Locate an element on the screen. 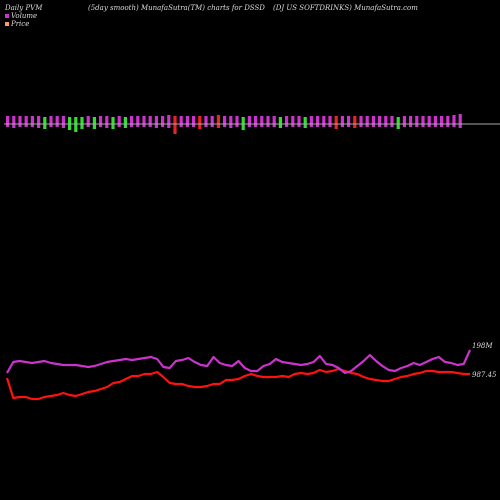  legend-price-label: Price is located at coordinates (20, 24).